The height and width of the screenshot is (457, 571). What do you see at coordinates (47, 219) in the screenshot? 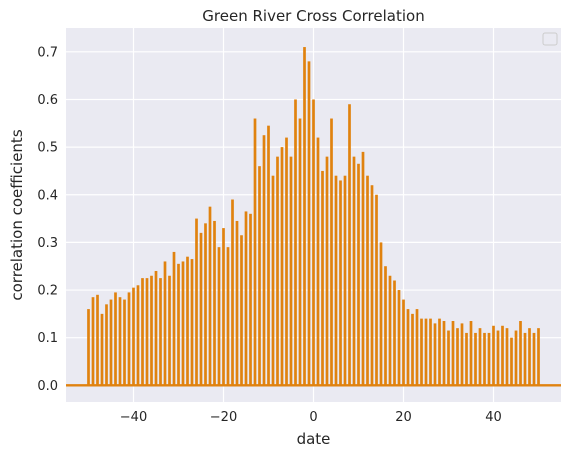
I see `y-tick-labels: 0.0 0.1 0.2 0.3 0.4 0.5 0.6 0.7` at bounding box center [47, 219].